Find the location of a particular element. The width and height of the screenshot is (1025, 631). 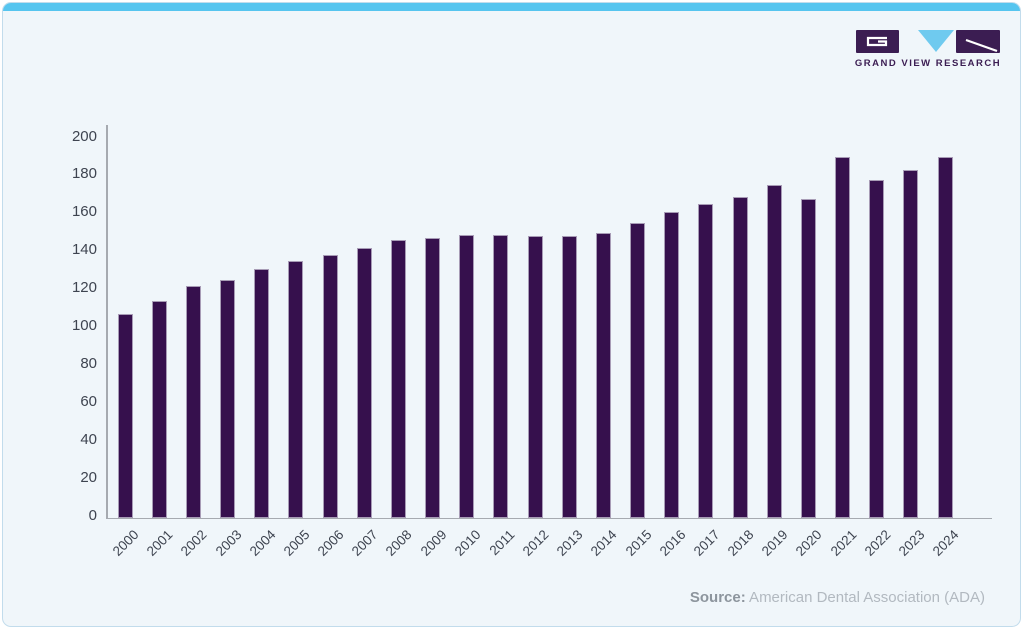

card-accent-topbar is located at coordinates (511, 7).